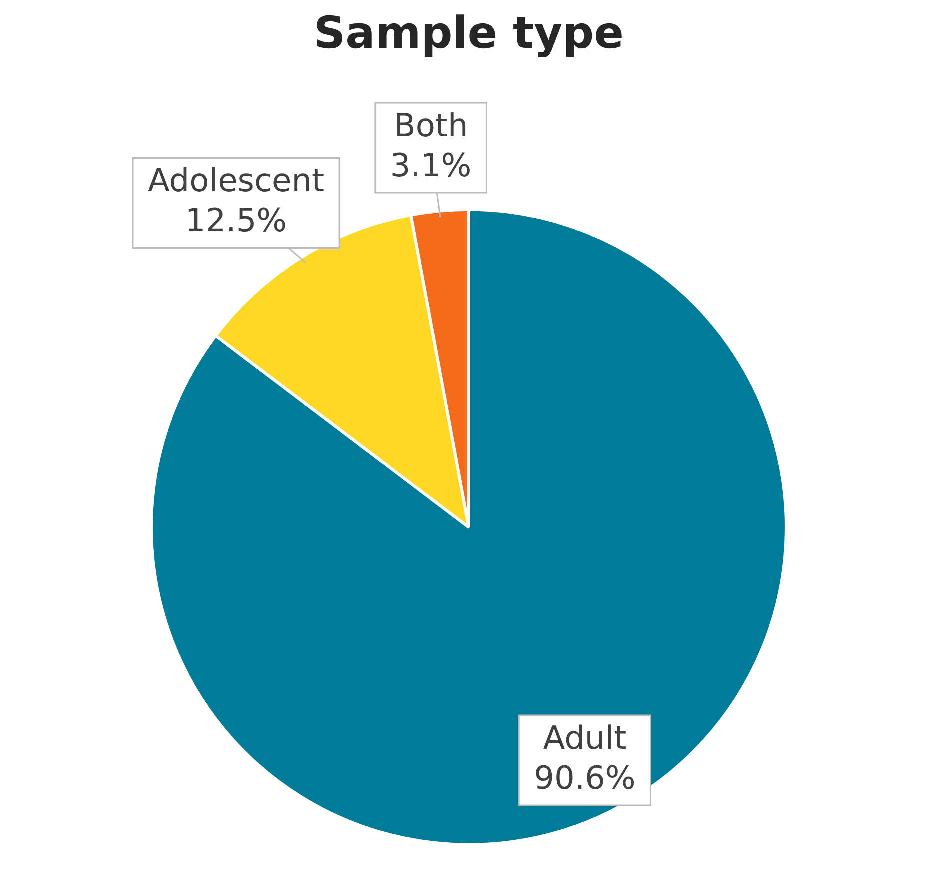 This screenshot has height=882, width=938. What do you see at coordinates (469, 33) in the screenshot?
I see `chart-title: Sample type` at bounding box center [469, 33].